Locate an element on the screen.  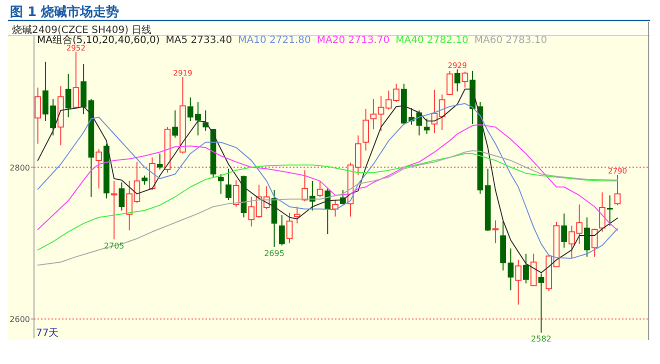
annotation: 77天 is located at coordinates (47, 333).